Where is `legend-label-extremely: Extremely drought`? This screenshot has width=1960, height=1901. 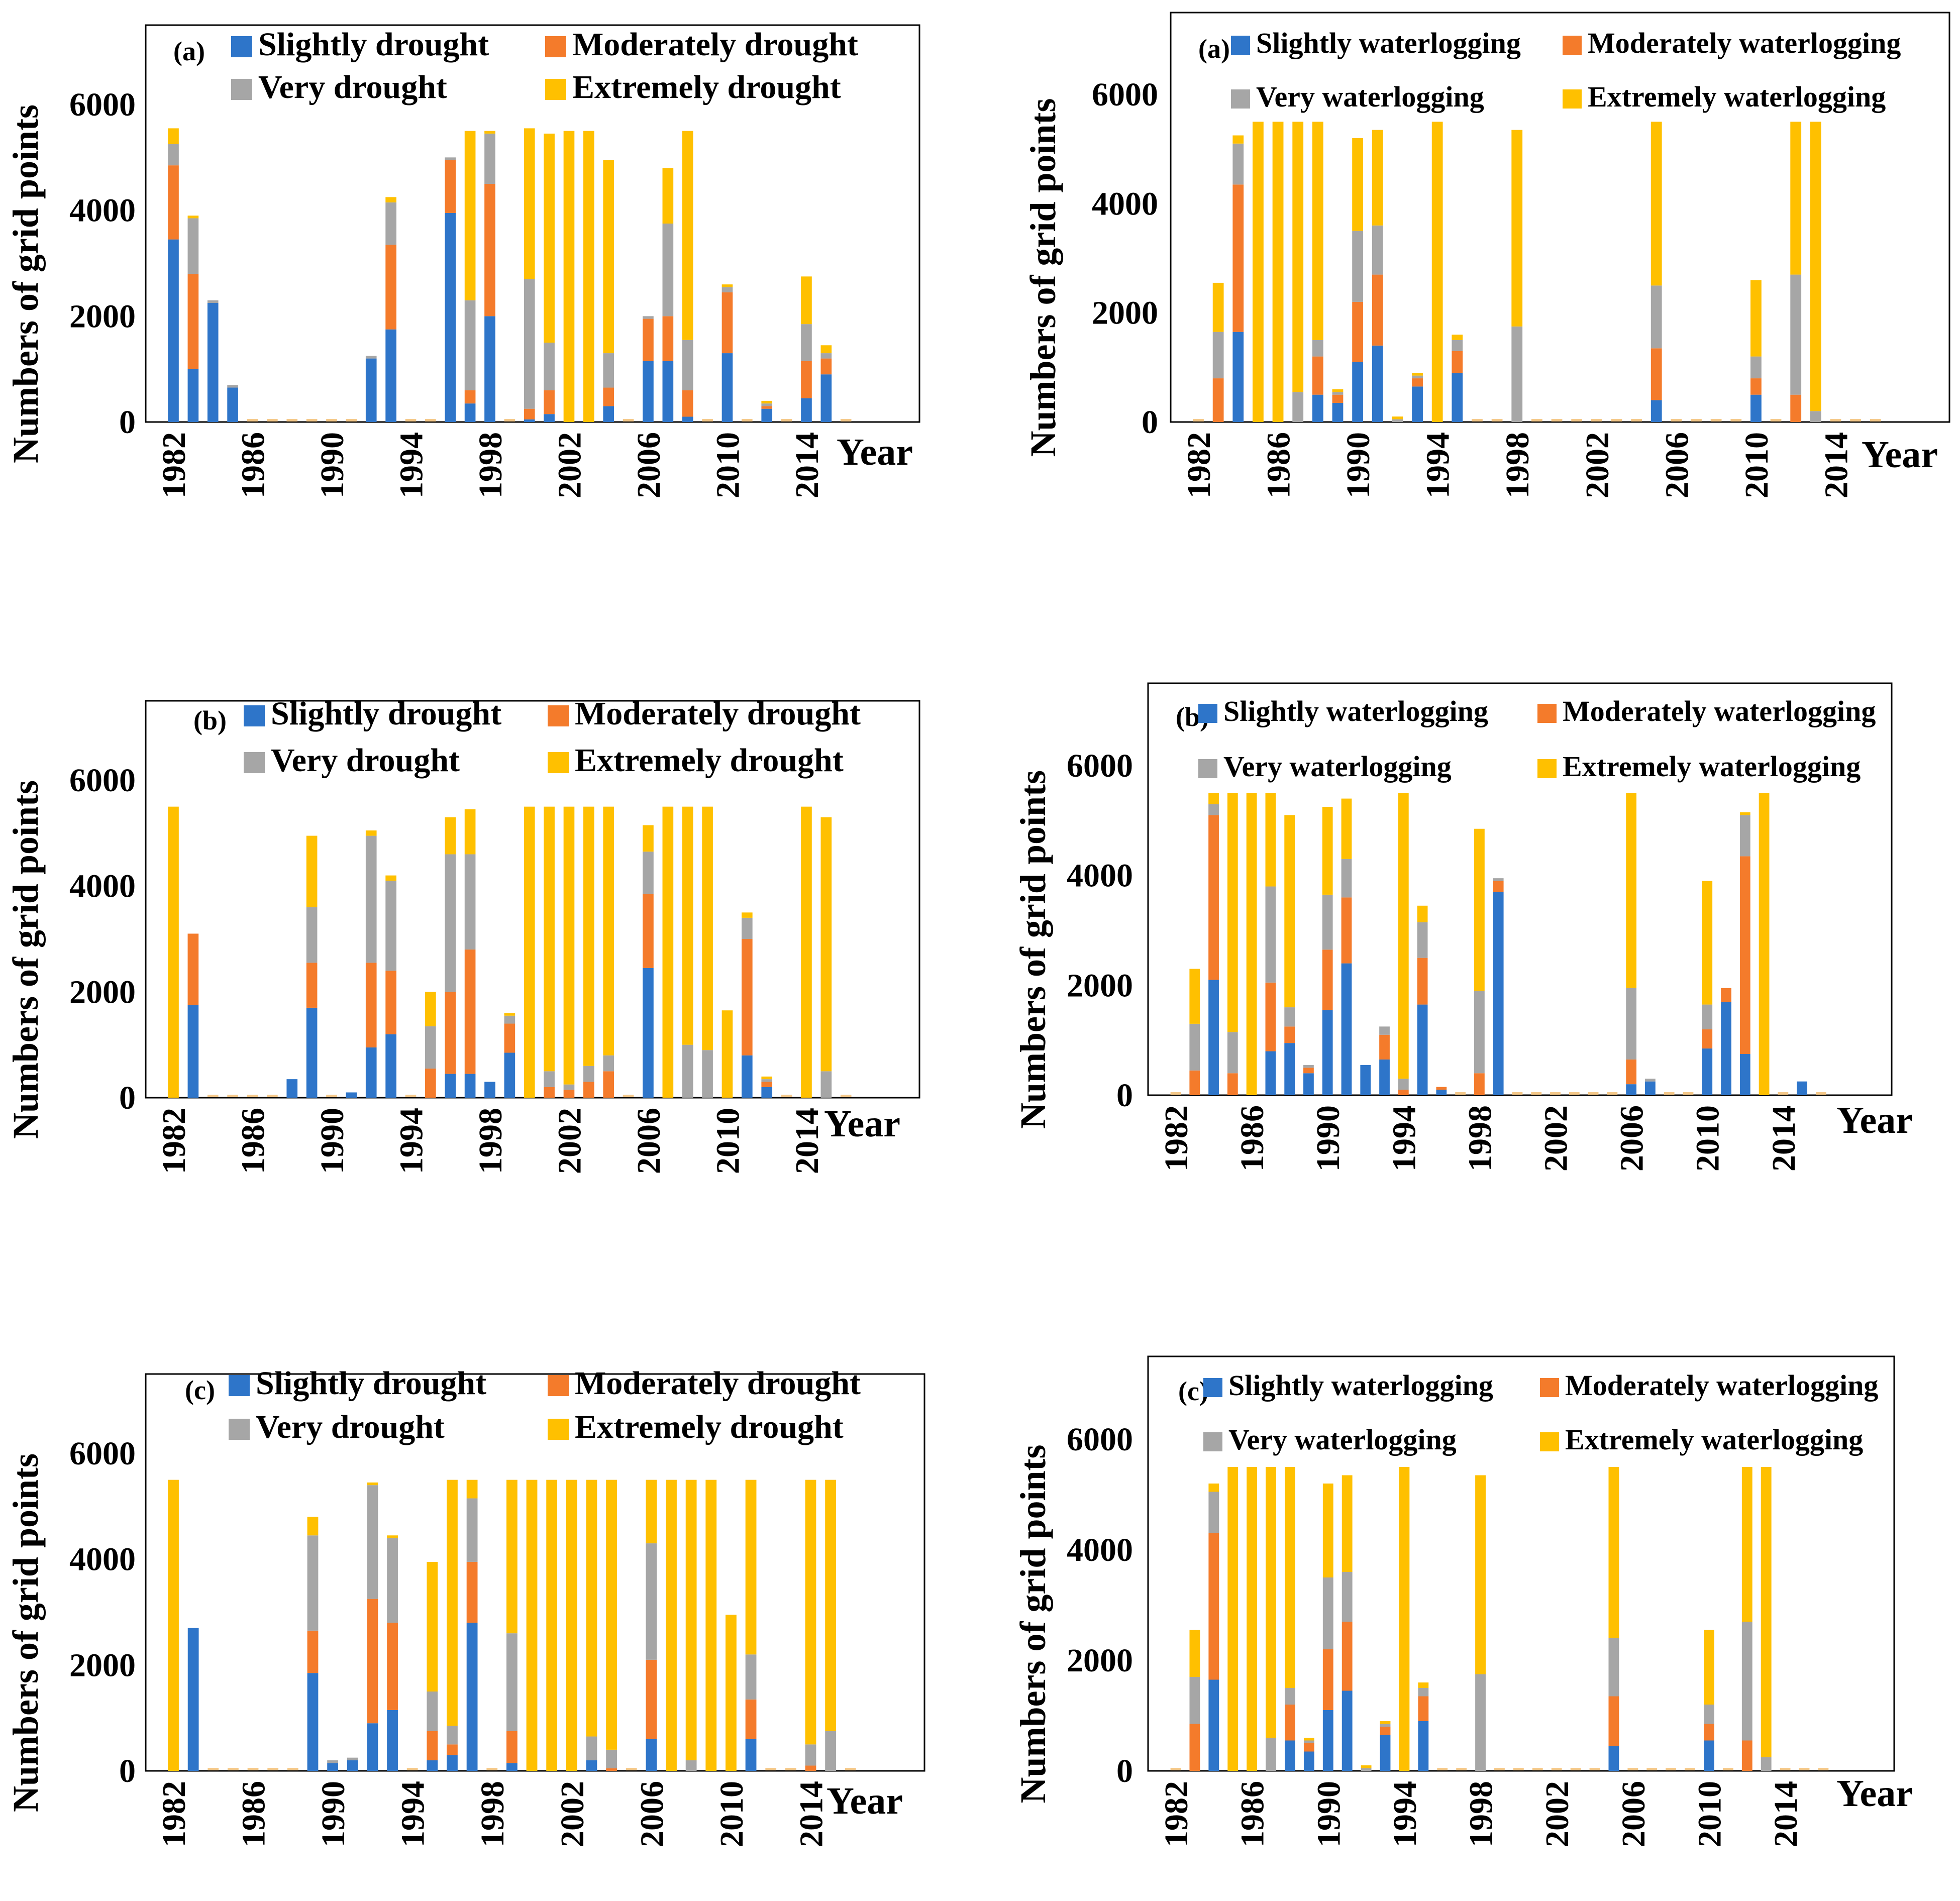
legend-label-extremely: Extremely drought is located at coordinates (709, 1427).